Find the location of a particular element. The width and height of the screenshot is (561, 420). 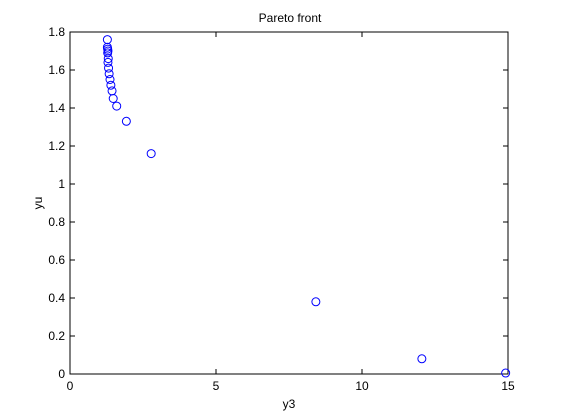

y-tick-label: 0.4 is located at coordinates (56, 298).